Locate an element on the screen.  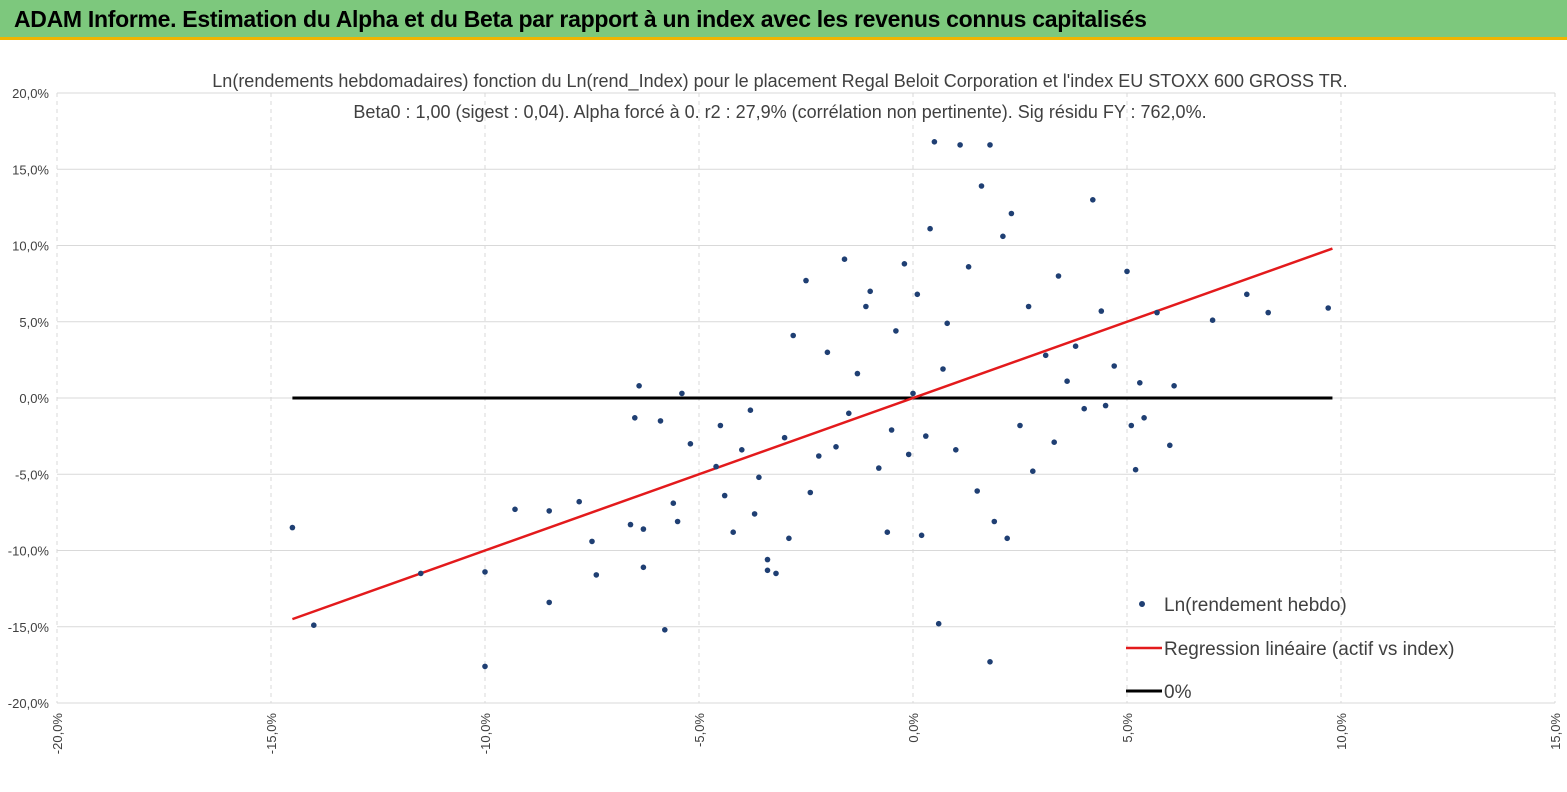
y-tick-label: -20,0% is located at coordinates (29, 703).